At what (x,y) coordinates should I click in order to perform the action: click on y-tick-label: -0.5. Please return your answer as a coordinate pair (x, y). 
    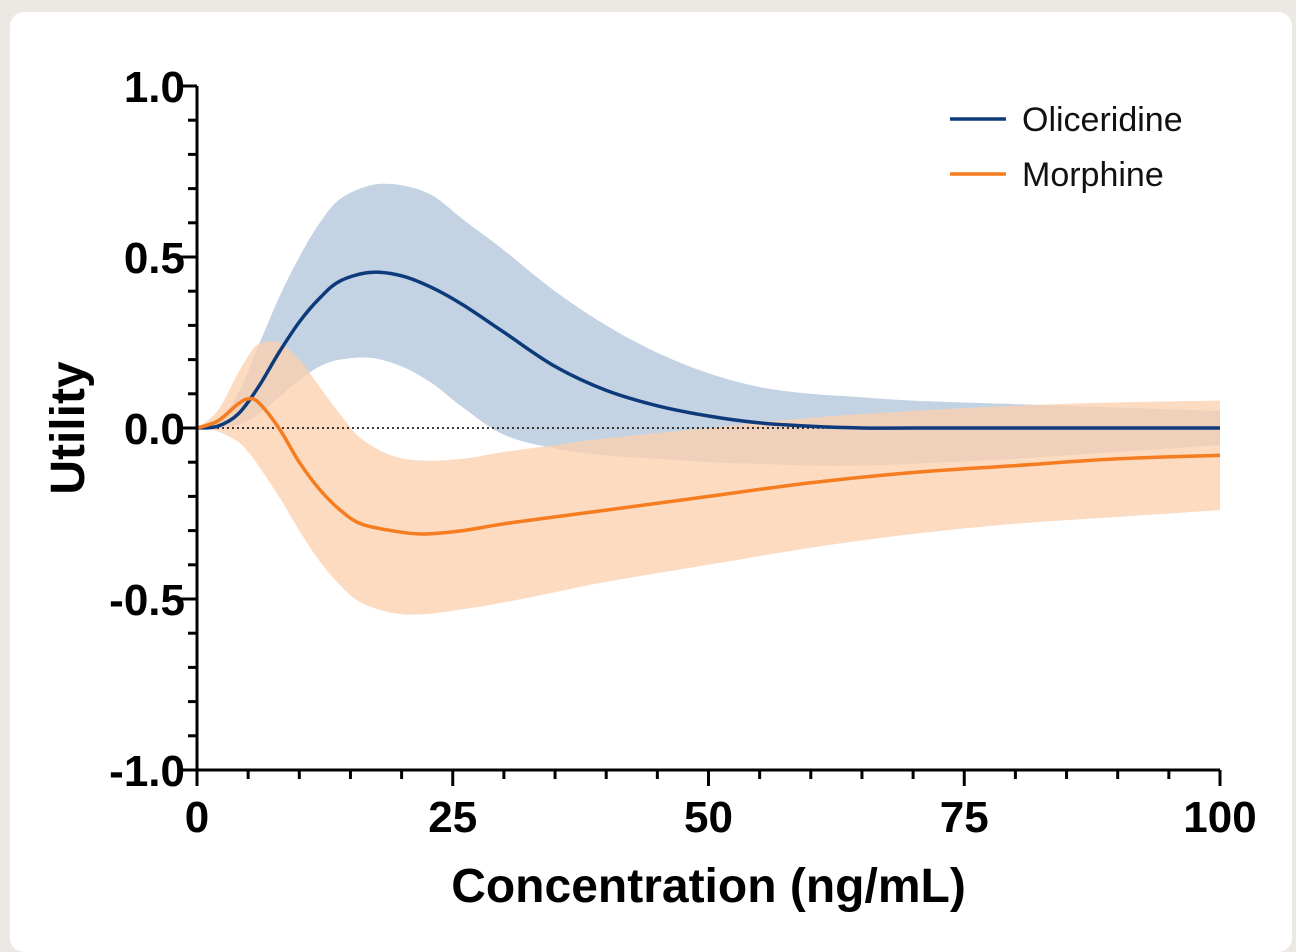
    Looking at the image, I should click on (147, 600).